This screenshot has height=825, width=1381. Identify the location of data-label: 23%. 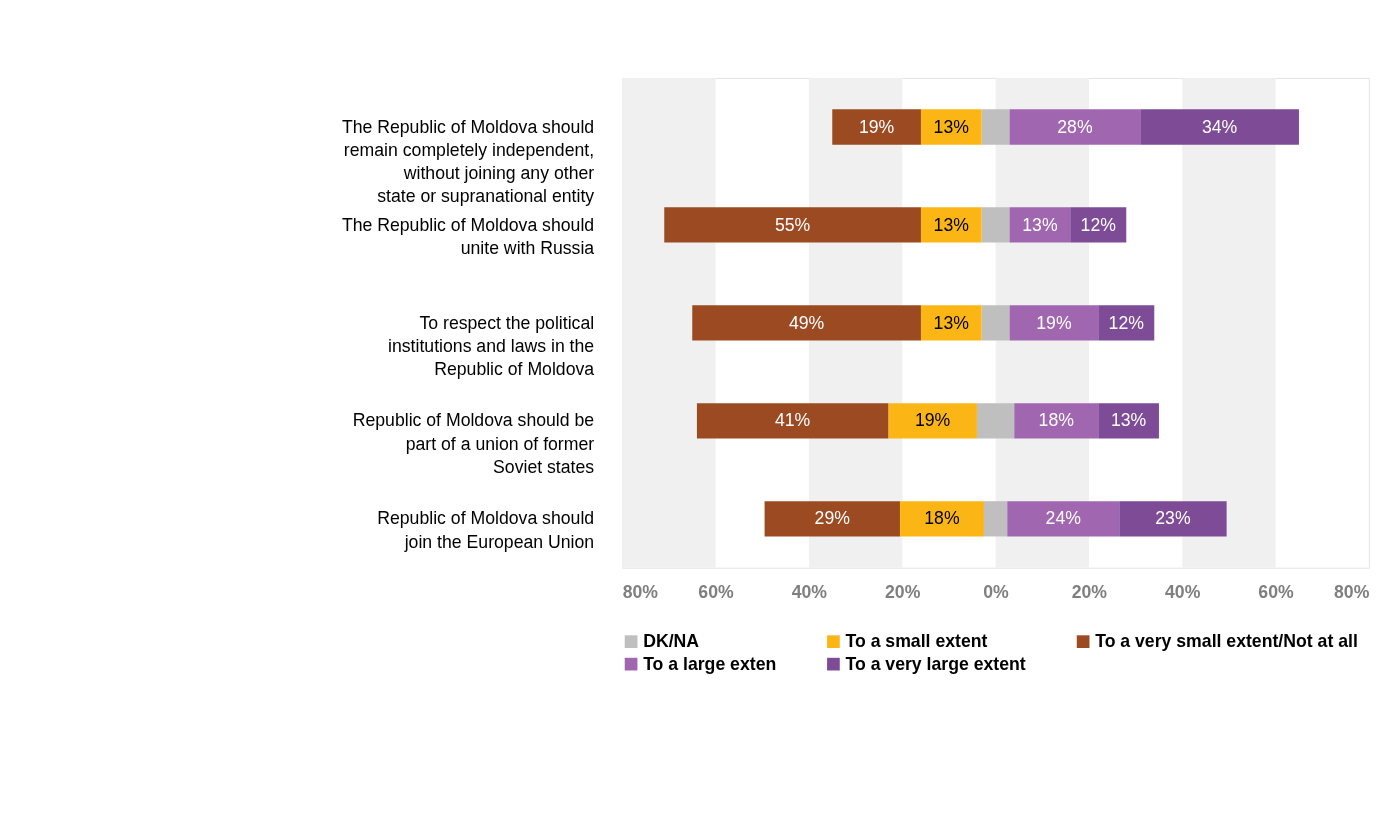
(1173, 518).